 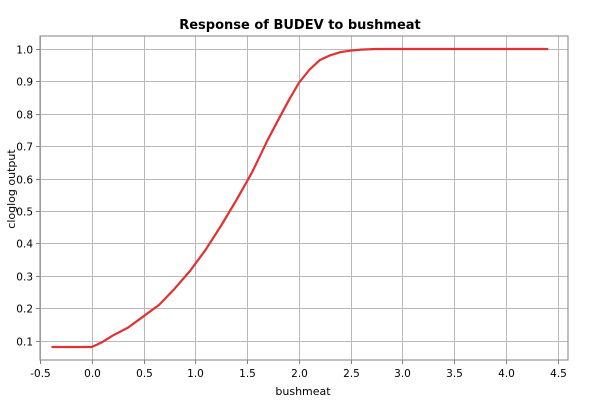 I want to click on y-tick-label: 0.8, so click(x=24, y=116).